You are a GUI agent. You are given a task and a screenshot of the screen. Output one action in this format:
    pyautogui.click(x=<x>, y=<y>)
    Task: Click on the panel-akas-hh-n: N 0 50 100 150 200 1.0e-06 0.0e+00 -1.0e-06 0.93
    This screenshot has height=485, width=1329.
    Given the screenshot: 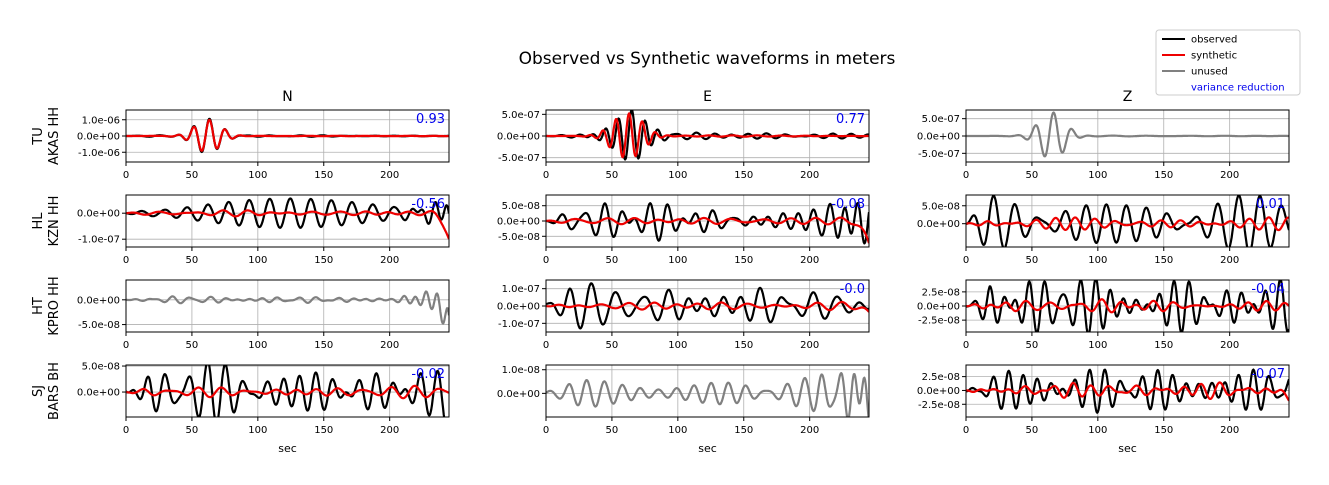 What is the action you would take?
    pyautogui.click(x=263, y=135)
    